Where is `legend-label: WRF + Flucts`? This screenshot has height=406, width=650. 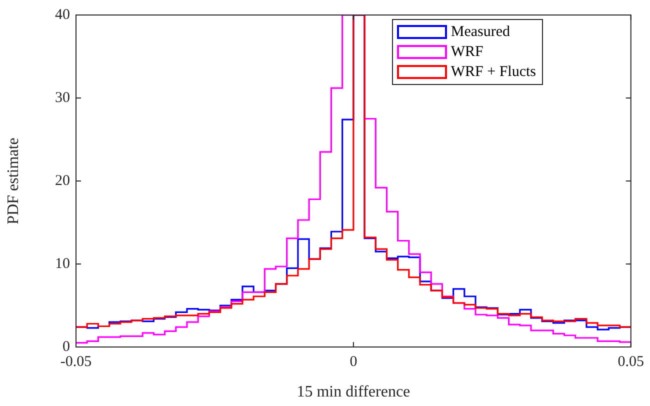 legend-label: WRF + Flucts is located at coordinates (493, 72).